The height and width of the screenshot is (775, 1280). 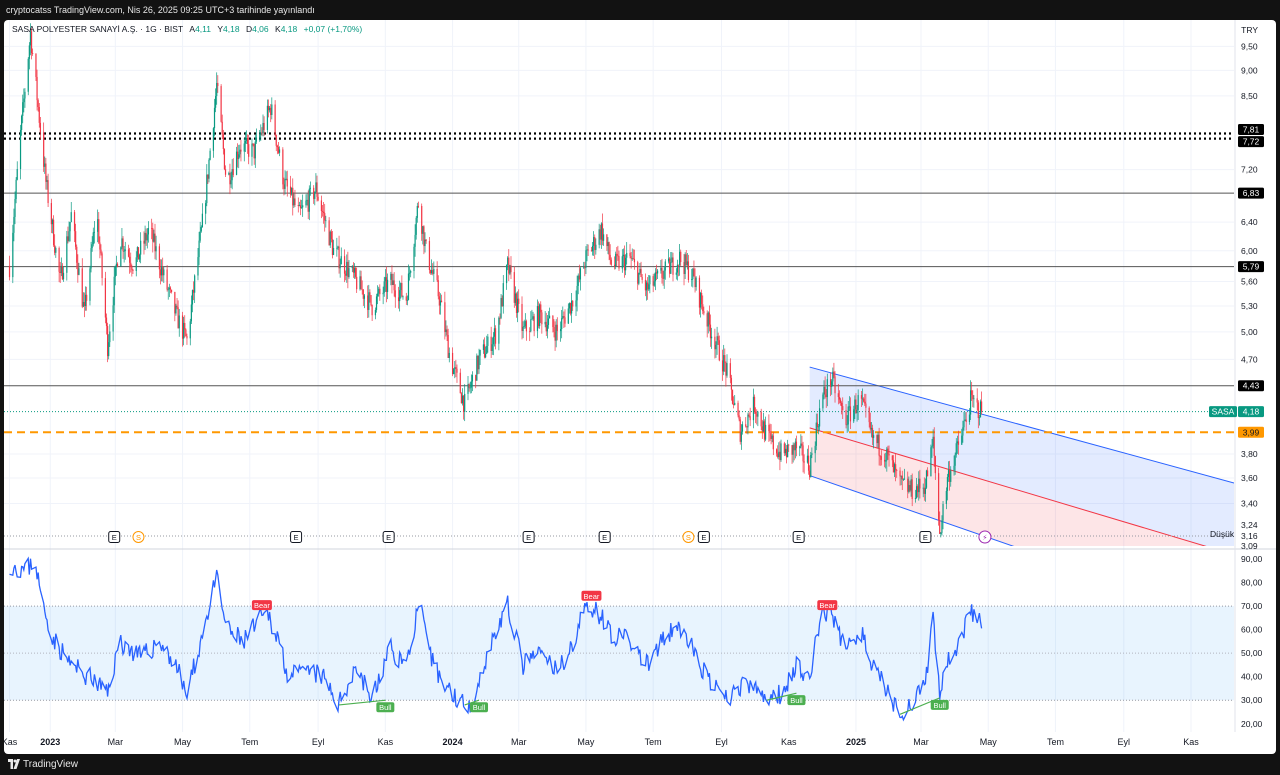 I want to click on event-markers: E S E E E E S E E E ⚡, so click(x=550, y=537).